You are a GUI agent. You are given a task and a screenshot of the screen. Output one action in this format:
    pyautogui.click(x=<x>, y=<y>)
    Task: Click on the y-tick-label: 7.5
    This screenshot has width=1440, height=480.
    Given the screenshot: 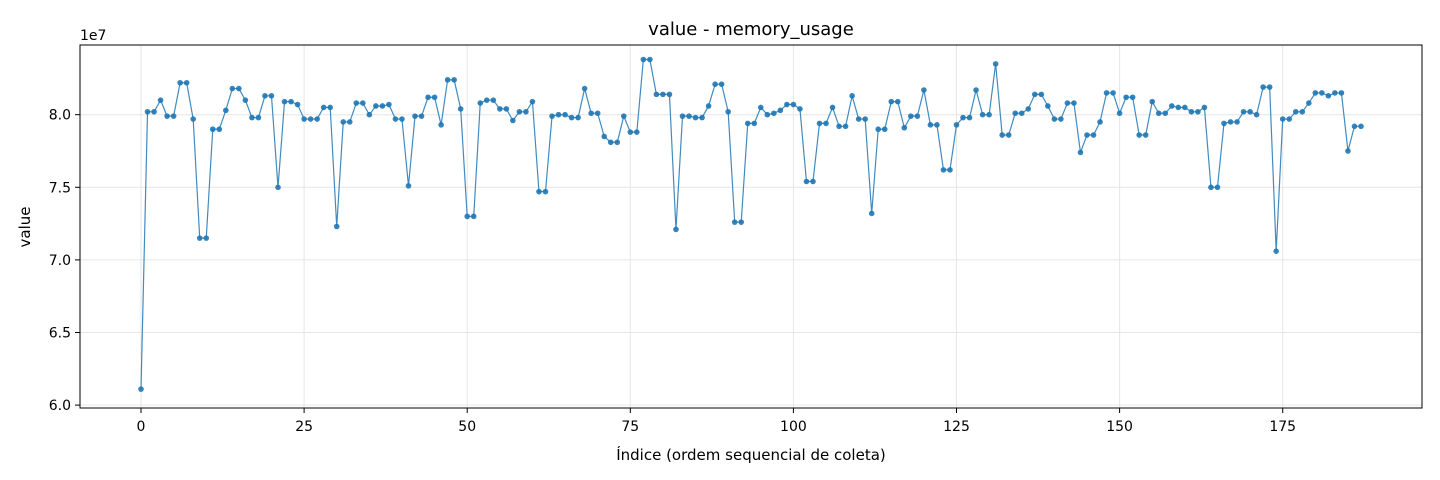 What is the action you would take?
    pyautogui.click(x=60, y=188)
    